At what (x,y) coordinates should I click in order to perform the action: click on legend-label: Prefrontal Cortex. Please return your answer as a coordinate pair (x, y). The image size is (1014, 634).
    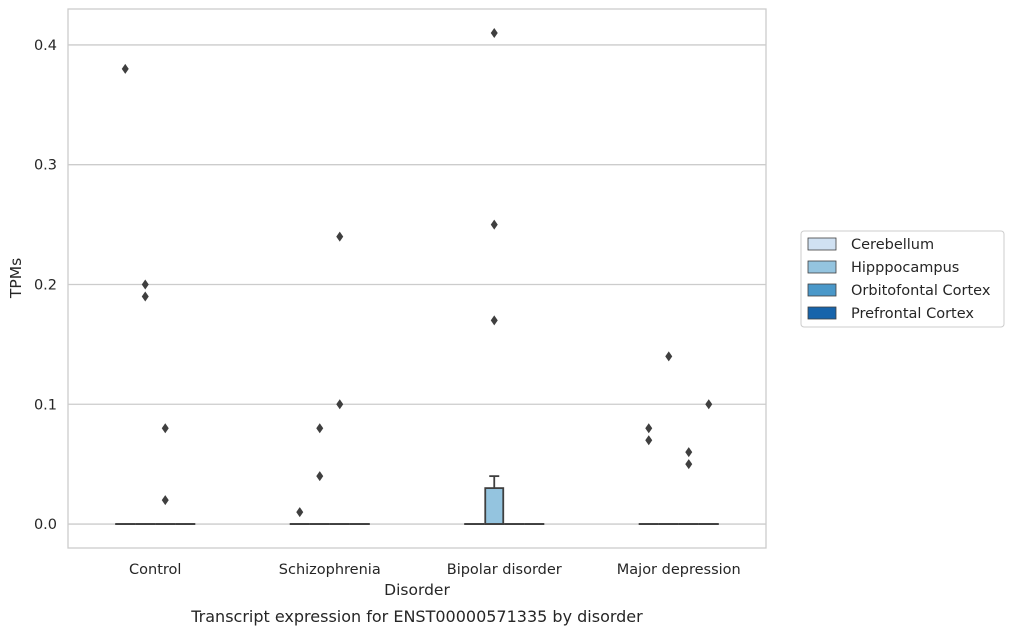
    Looking at the image, I should click on (912, 314).